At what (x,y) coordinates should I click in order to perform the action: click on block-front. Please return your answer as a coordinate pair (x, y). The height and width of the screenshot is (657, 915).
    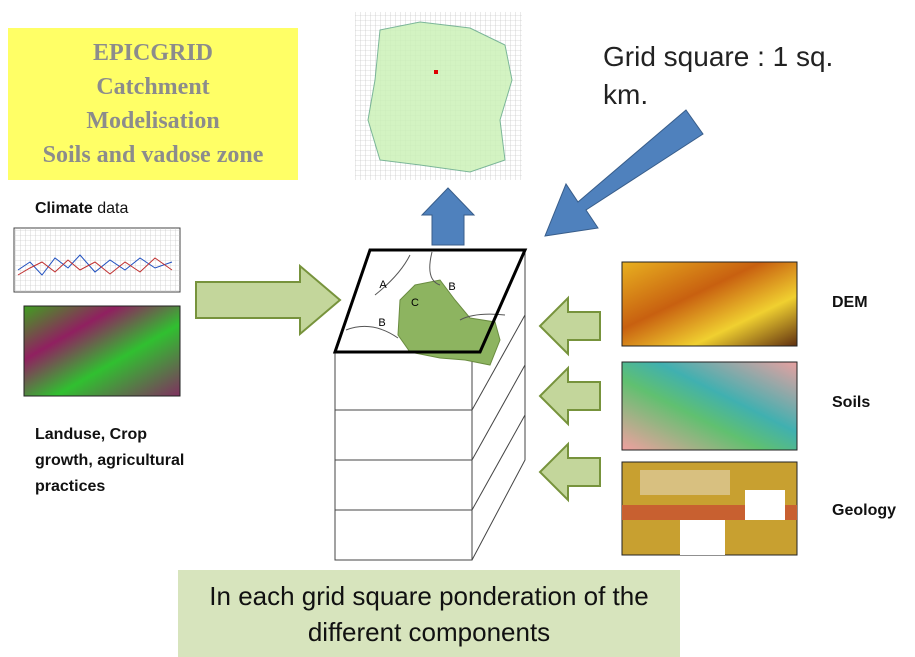
    Looking at the image, I should click on (403, 456).